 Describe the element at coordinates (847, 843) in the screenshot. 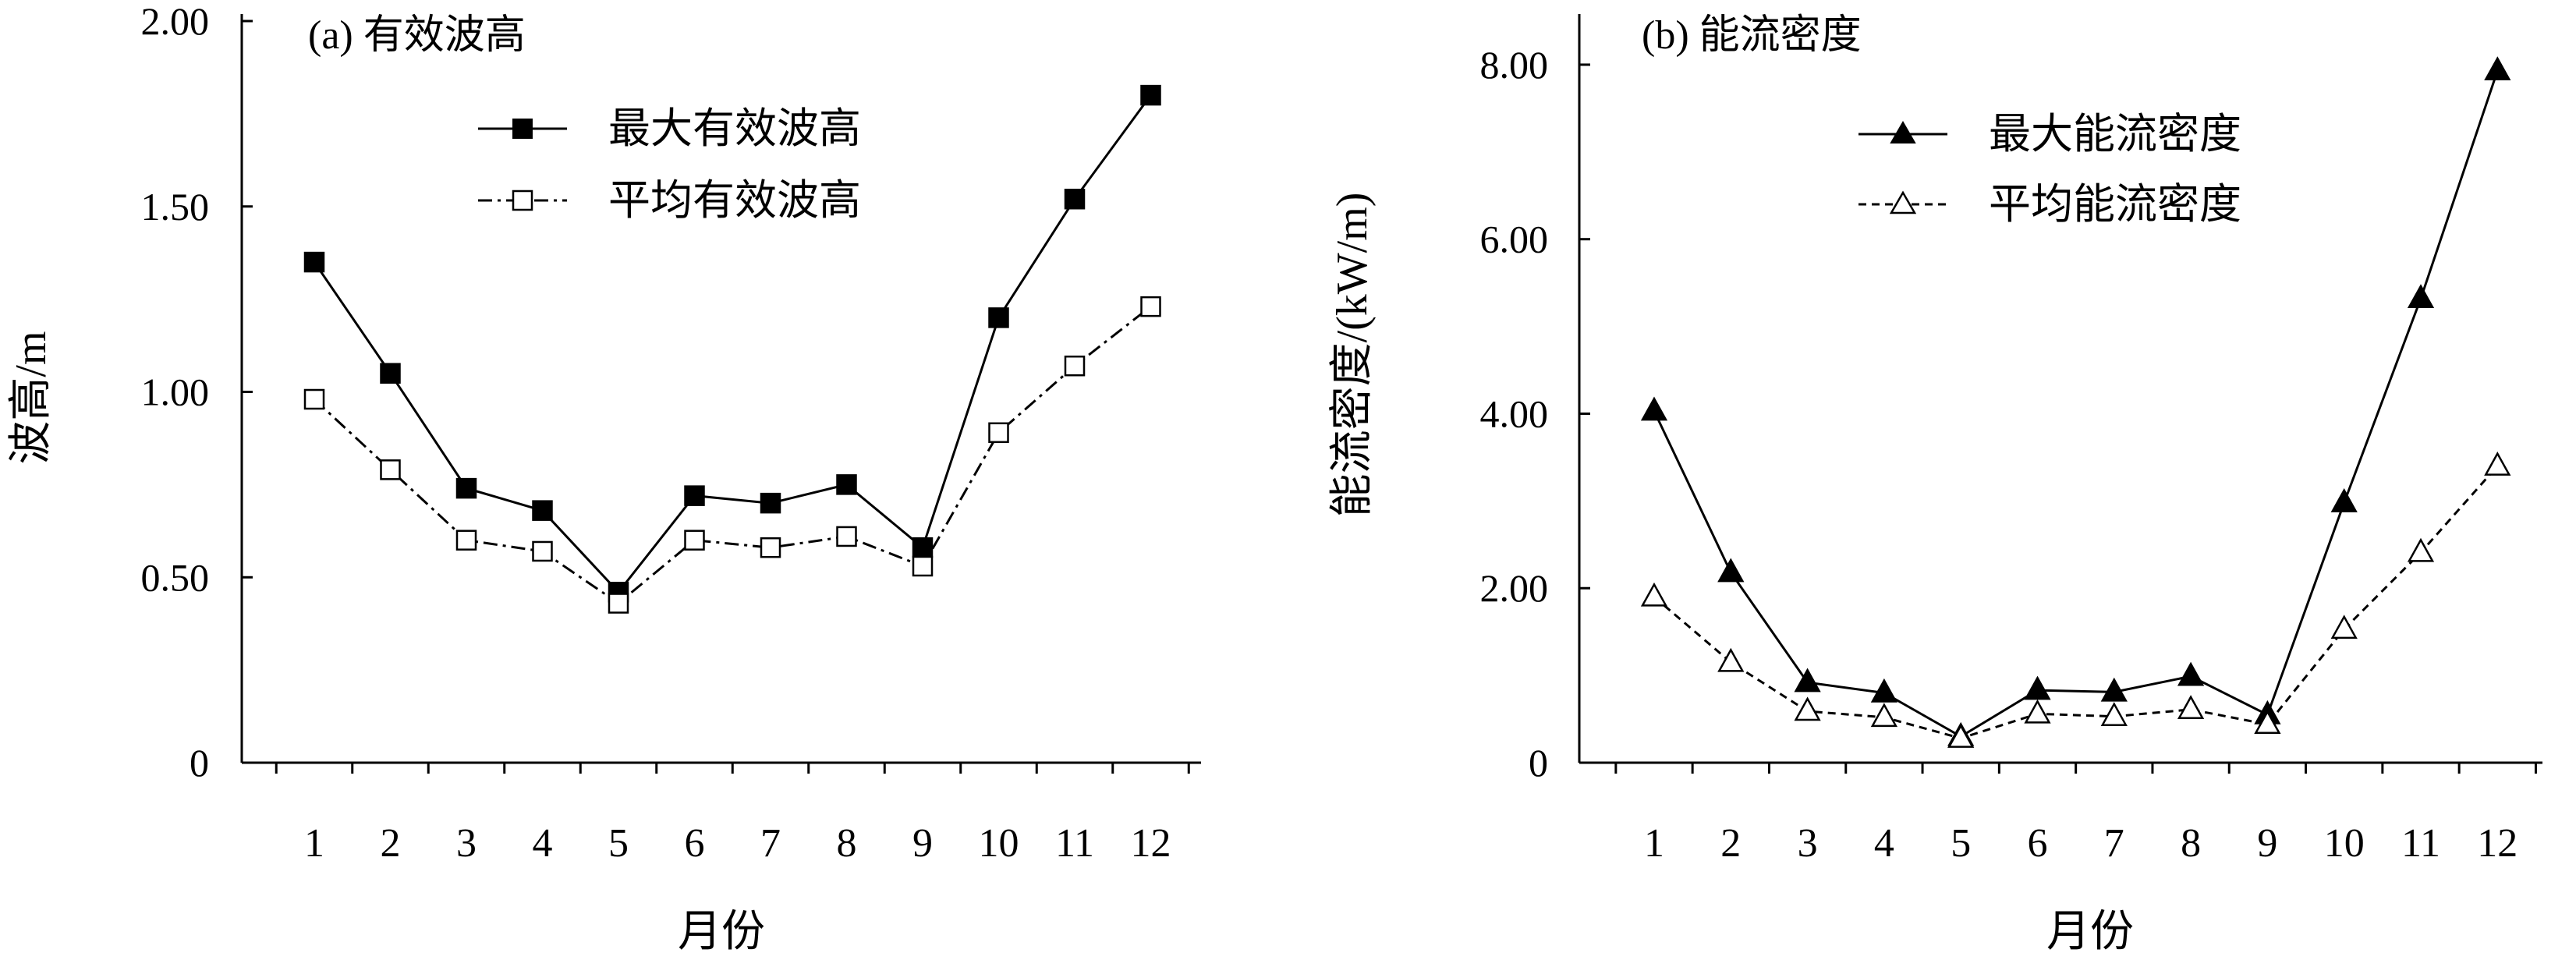

I see `panel-a-x-tick-label: 8` at that location.